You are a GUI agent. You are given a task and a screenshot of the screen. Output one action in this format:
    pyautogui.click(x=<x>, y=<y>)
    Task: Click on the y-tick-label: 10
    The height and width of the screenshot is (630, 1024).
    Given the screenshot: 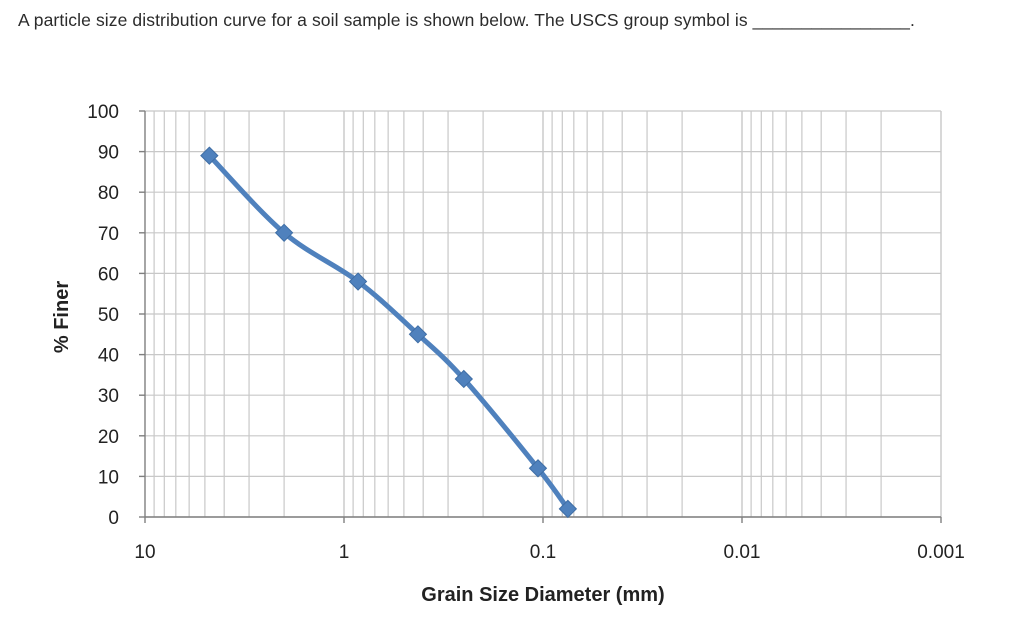 What is the action you would take?
    pyautogui.click(x=108, y=477)
    